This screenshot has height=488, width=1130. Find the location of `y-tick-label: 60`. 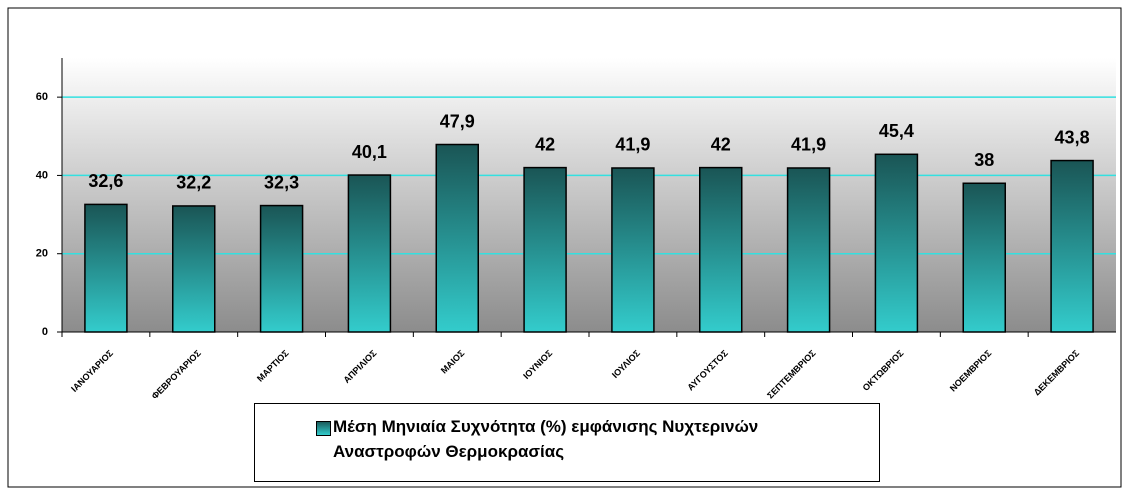

y-tick-label: 60 is located at coordinates (42, 97).